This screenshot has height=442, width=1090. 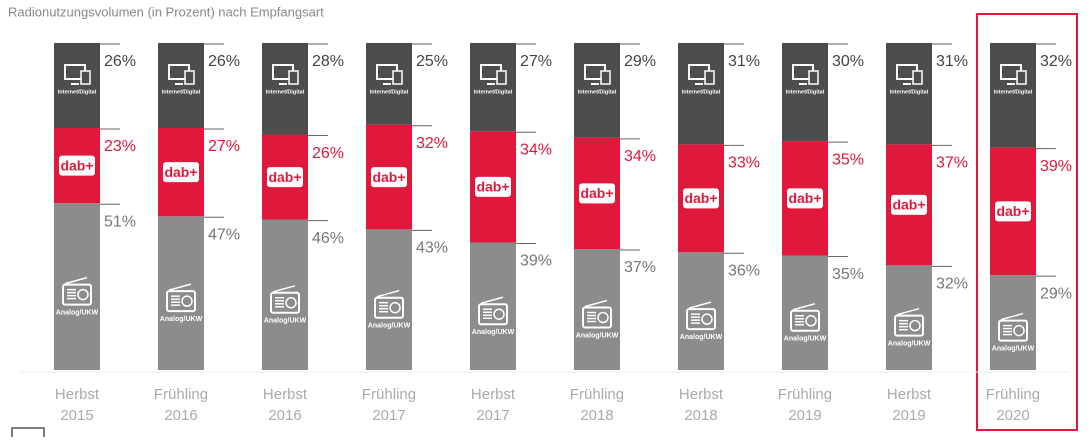 What do you see at coordinates (328, 61) in the screenshot?
I see `value-label: 28%` at bounding box center [328, 61].